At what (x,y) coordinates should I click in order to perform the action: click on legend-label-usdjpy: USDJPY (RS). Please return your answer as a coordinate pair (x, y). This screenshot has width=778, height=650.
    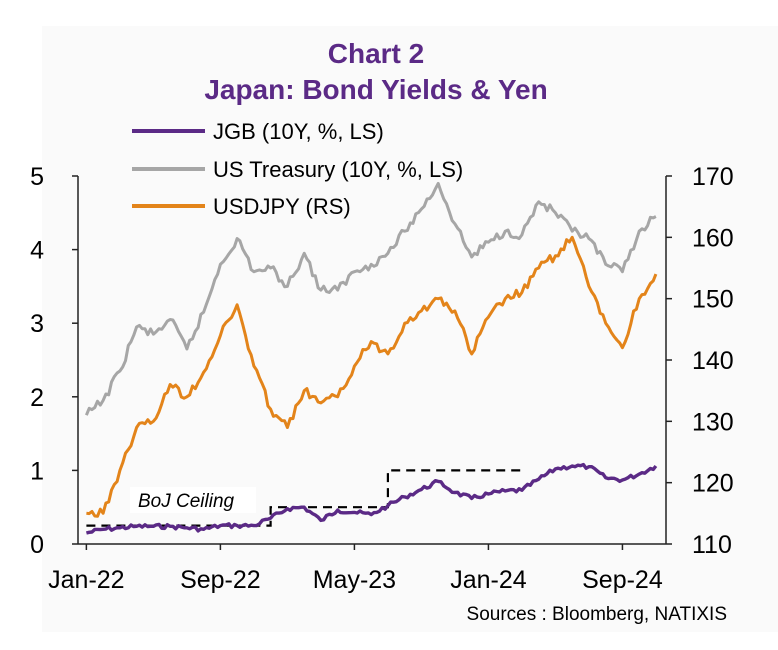
    Looking at the image, I should click on (282, 206).